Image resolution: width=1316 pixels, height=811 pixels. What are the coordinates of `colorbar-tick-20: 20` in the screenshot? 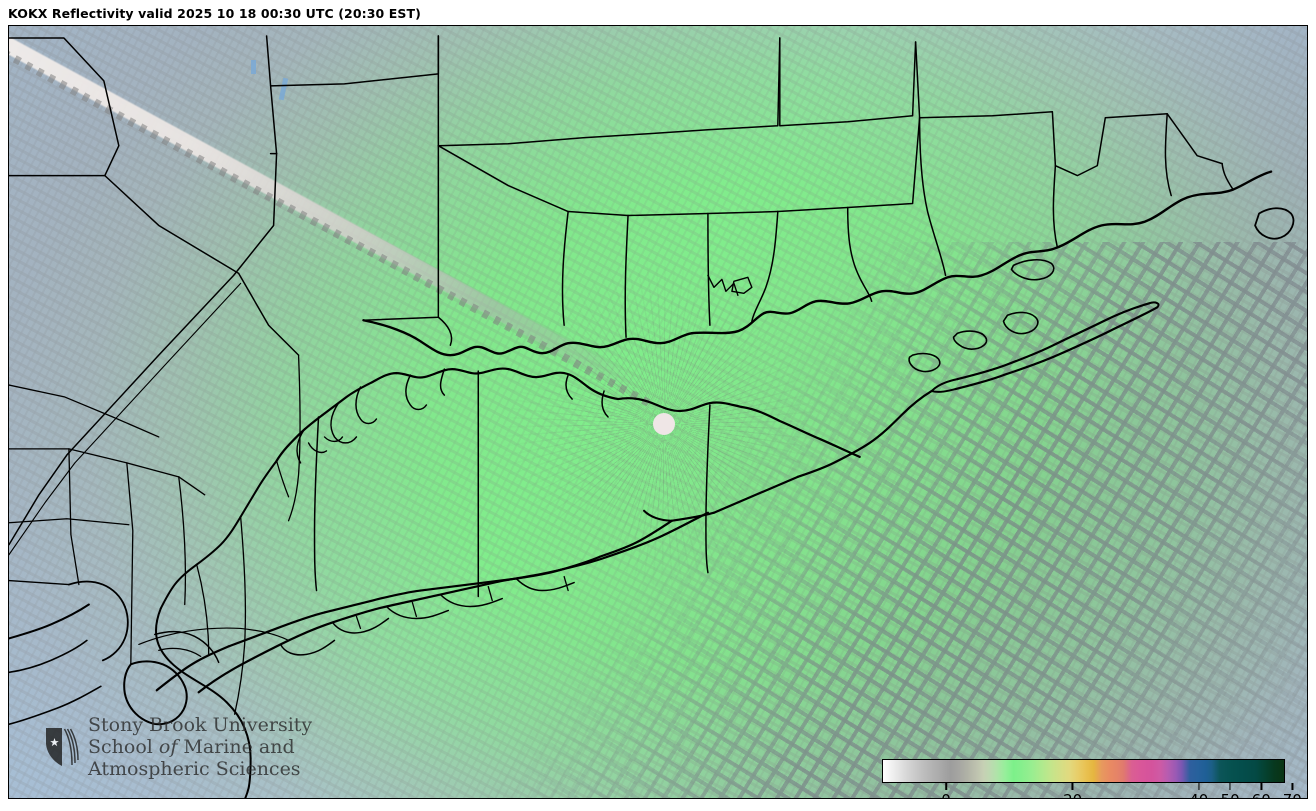 It's located at (1072, 790).